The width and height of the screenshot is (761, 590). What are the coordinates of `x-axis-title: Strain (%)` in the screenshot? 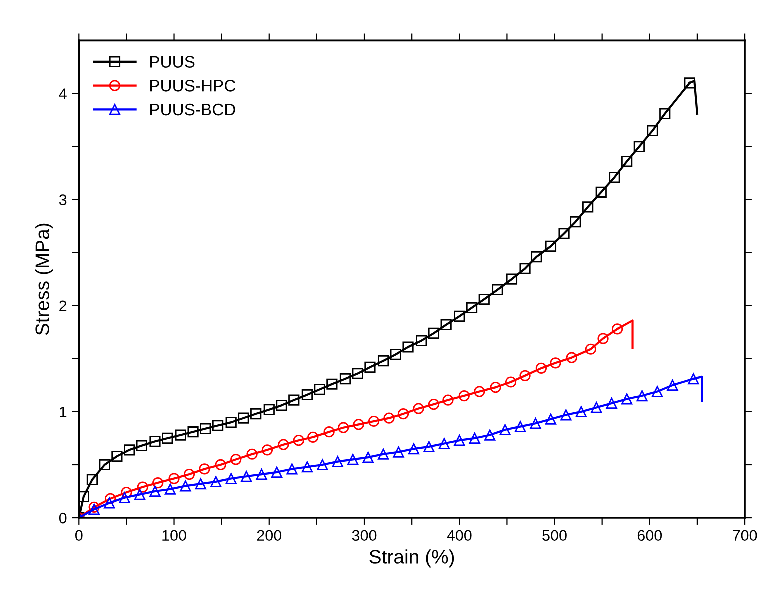 It's located at (412, 559).